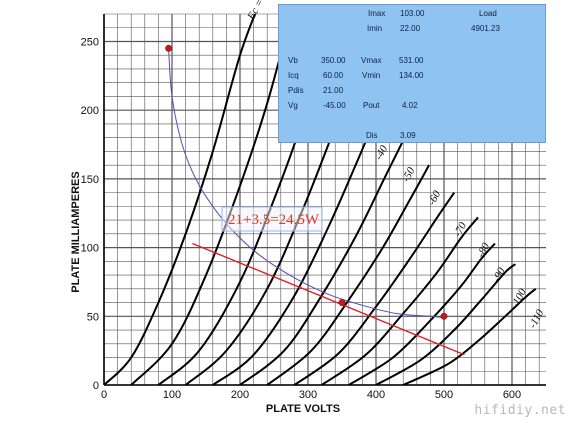  Describe the element at coordinates (411, 60) in the screenshot. I see `vmax-value: 531.00` at that location.